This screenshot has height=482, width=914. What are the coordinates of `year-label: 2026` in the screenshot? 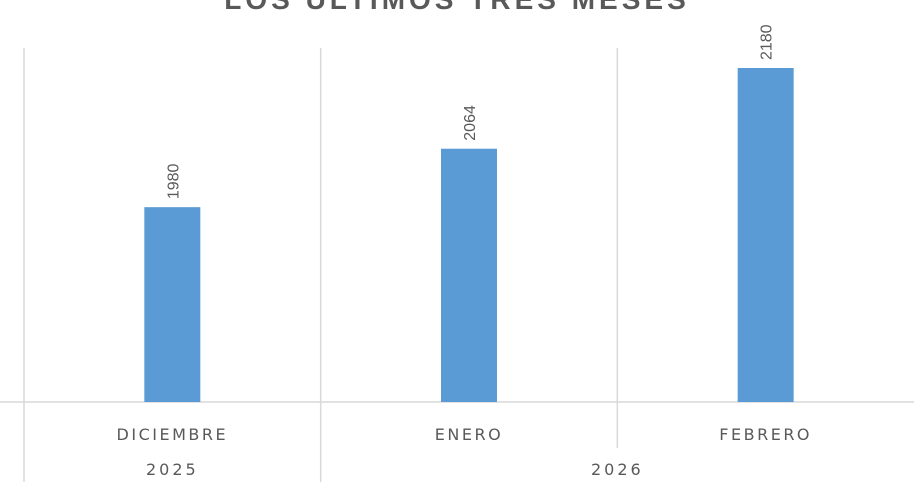 It's located at (617, 469).